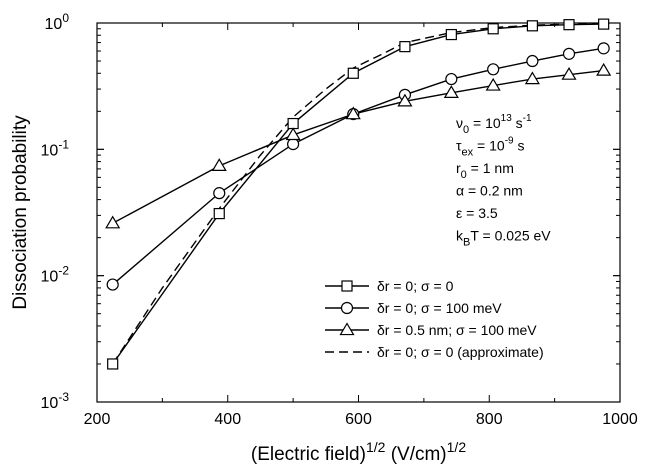  I want to click on parameter-annotation: α = 0.2 nm, so click(489, 191).